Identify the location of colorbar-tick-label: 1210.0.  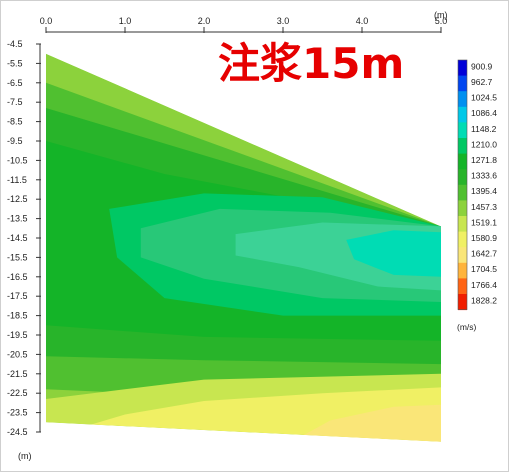
(484, 144).